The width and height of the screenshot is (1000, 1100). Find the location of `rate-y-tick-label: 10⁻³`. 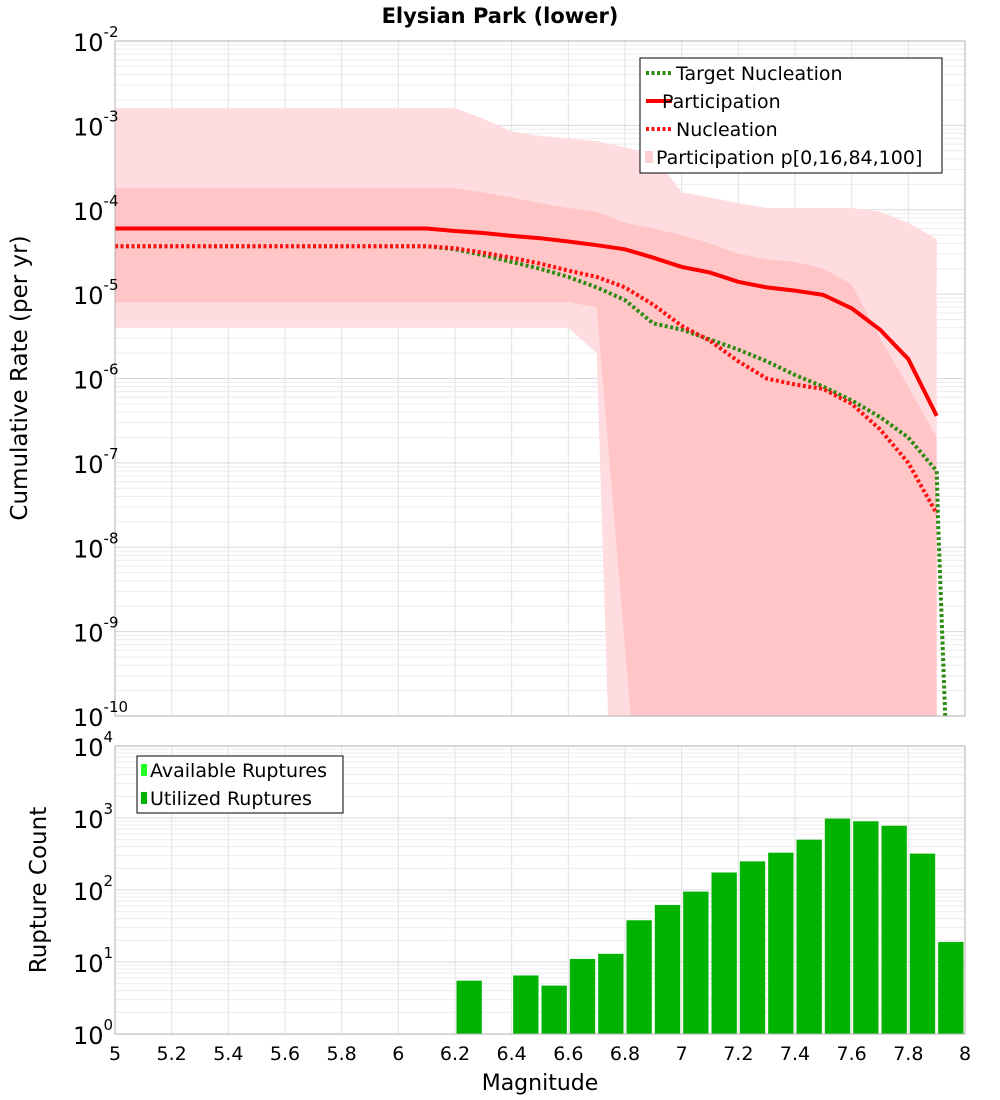

rate-y-tick-label: 10⁻³ is located at coordinates (96, 124).